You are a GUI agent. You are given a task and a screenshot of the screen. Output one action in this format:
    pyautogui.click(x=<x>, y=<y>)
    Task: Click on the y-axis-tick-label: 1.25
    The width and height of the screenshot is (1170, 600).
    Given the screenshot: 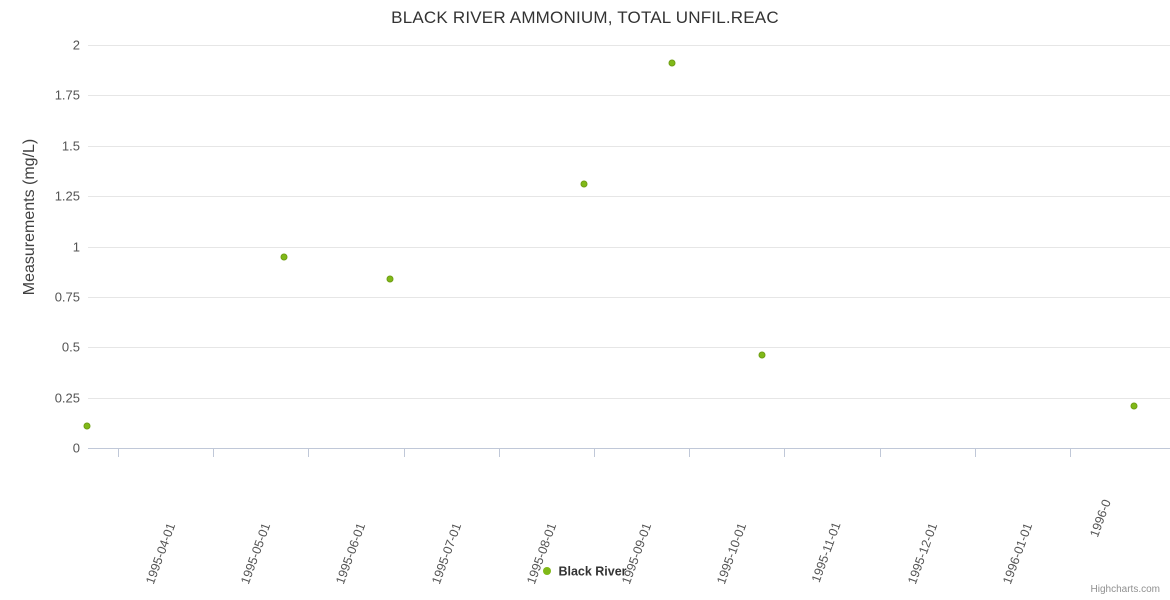 What is the action you would take?
    pyautogui.click(x=67, y=196)
    